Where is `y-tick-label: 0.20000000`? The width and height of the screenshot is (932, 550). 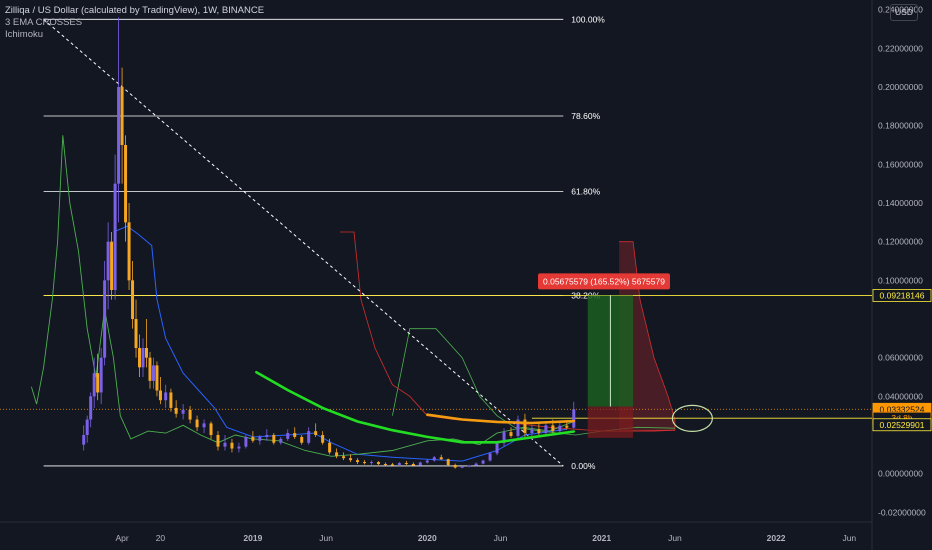 y-tick-label: 0.20000000 is located at coordinates (900, 87).